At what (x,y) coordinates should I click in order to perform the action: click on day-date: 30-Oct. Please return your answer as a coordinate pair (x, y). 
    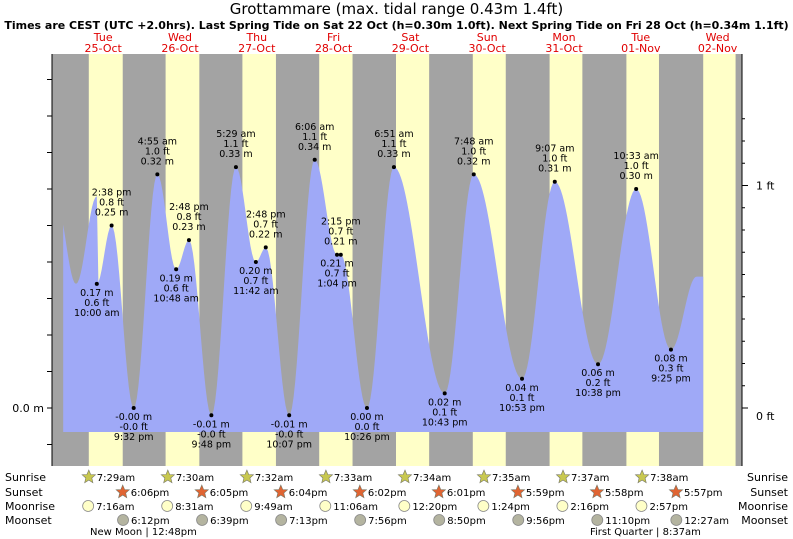
    Looking at the image, I should click on (488, 48).